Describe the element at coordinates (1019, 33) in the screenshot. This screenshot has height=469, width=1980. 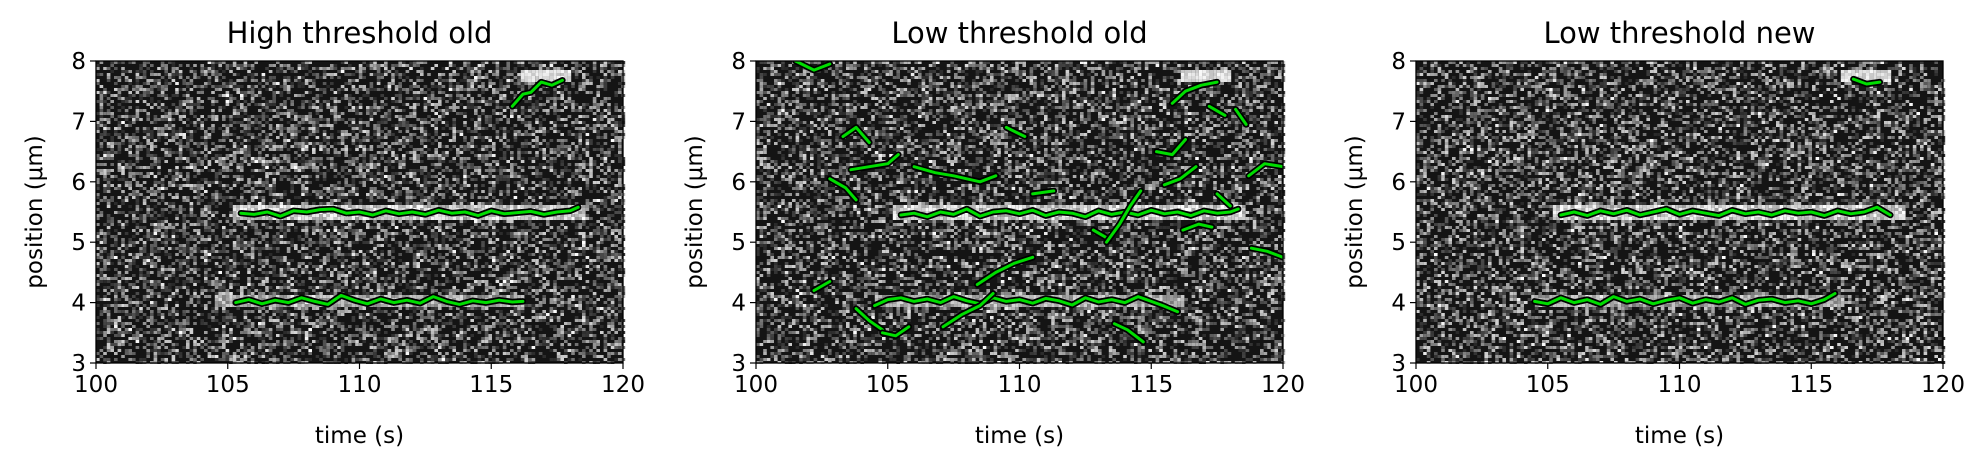
I see `chart-title: Low threshold old` at that location.